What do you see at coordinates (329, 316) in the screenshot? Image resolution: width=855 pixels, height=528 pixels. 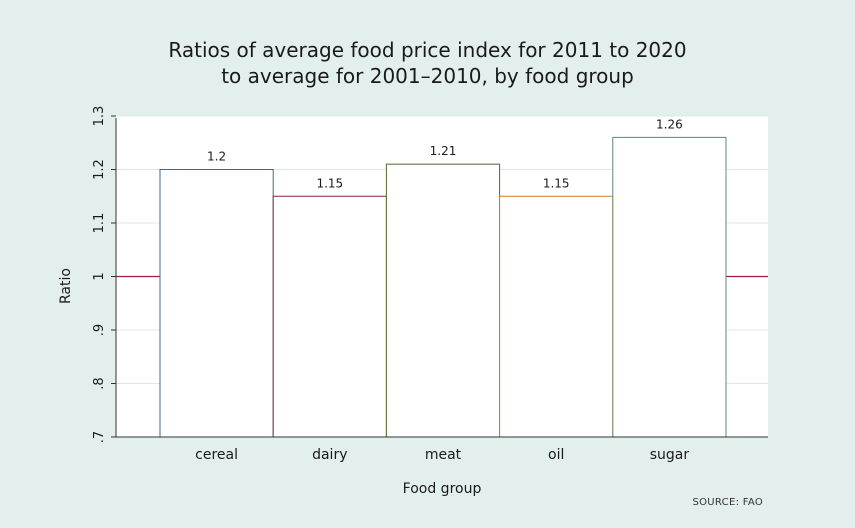 I see `bar-dairy` at bounding box center [329, 316].